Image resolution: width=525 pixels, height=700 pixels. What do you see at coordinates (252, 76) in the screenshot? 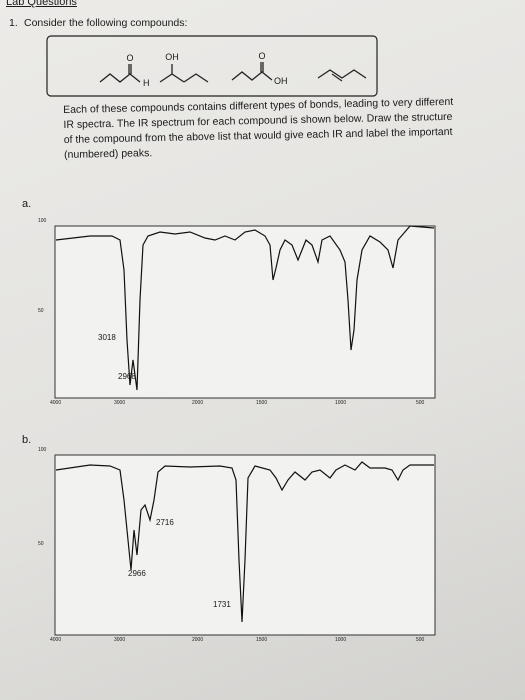
I see `acid-skeleton` at bounding box center [252, 76].